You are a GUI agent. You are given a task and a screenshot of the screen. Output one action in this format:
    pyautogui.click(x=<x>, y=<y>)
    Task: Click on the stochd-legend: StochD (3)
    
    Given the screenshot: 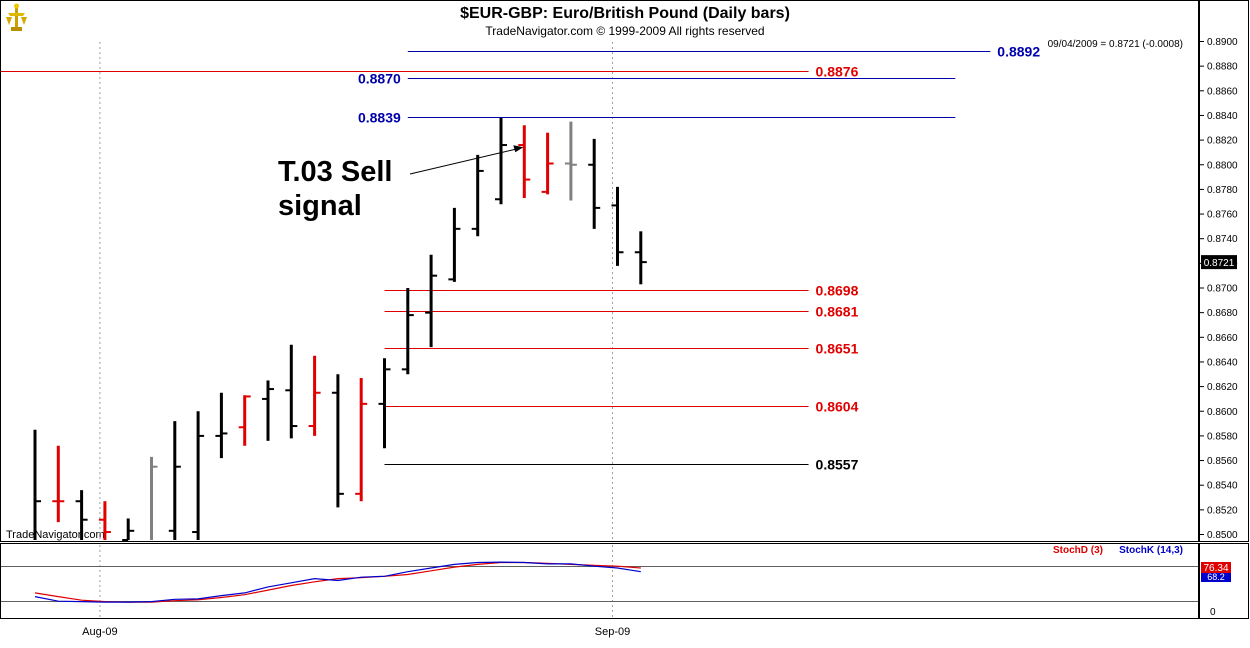 What is the action you would take?
    pyautogui.click(x=1078, y=550)
    